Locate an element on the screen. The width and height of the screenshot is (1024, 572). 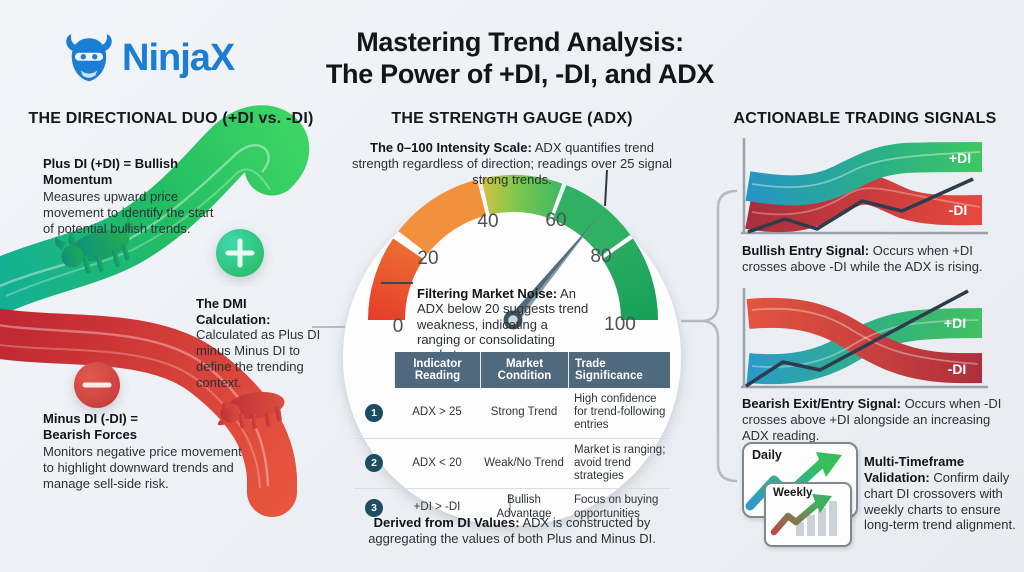
row-condition: Bullish Advantage is located at coordinates (524, 507).